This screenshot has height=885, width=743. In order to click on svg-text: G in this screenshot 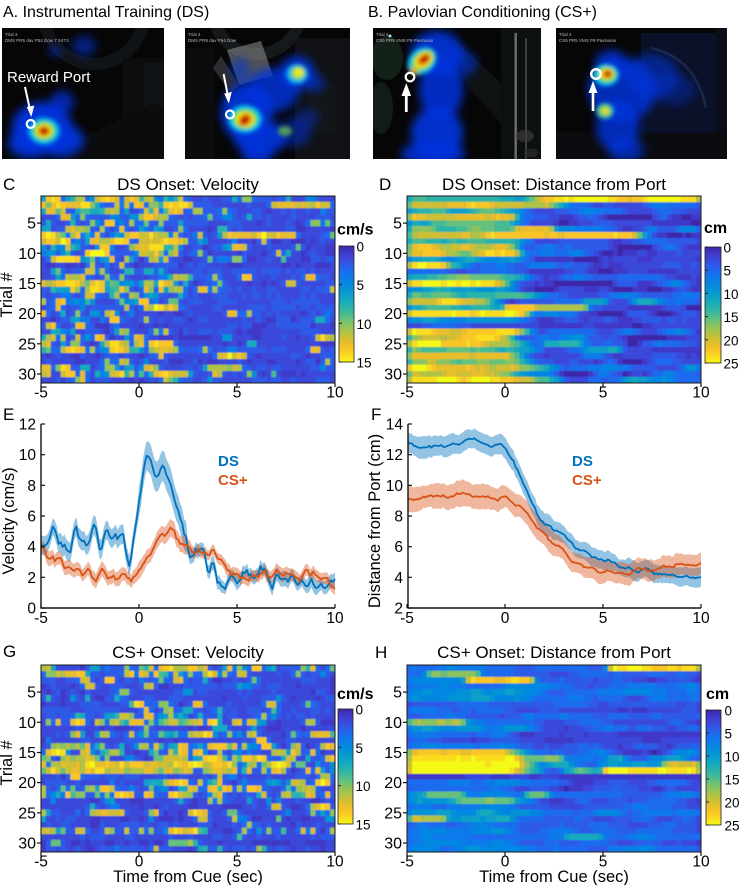, I will do `click(9, 651)`.